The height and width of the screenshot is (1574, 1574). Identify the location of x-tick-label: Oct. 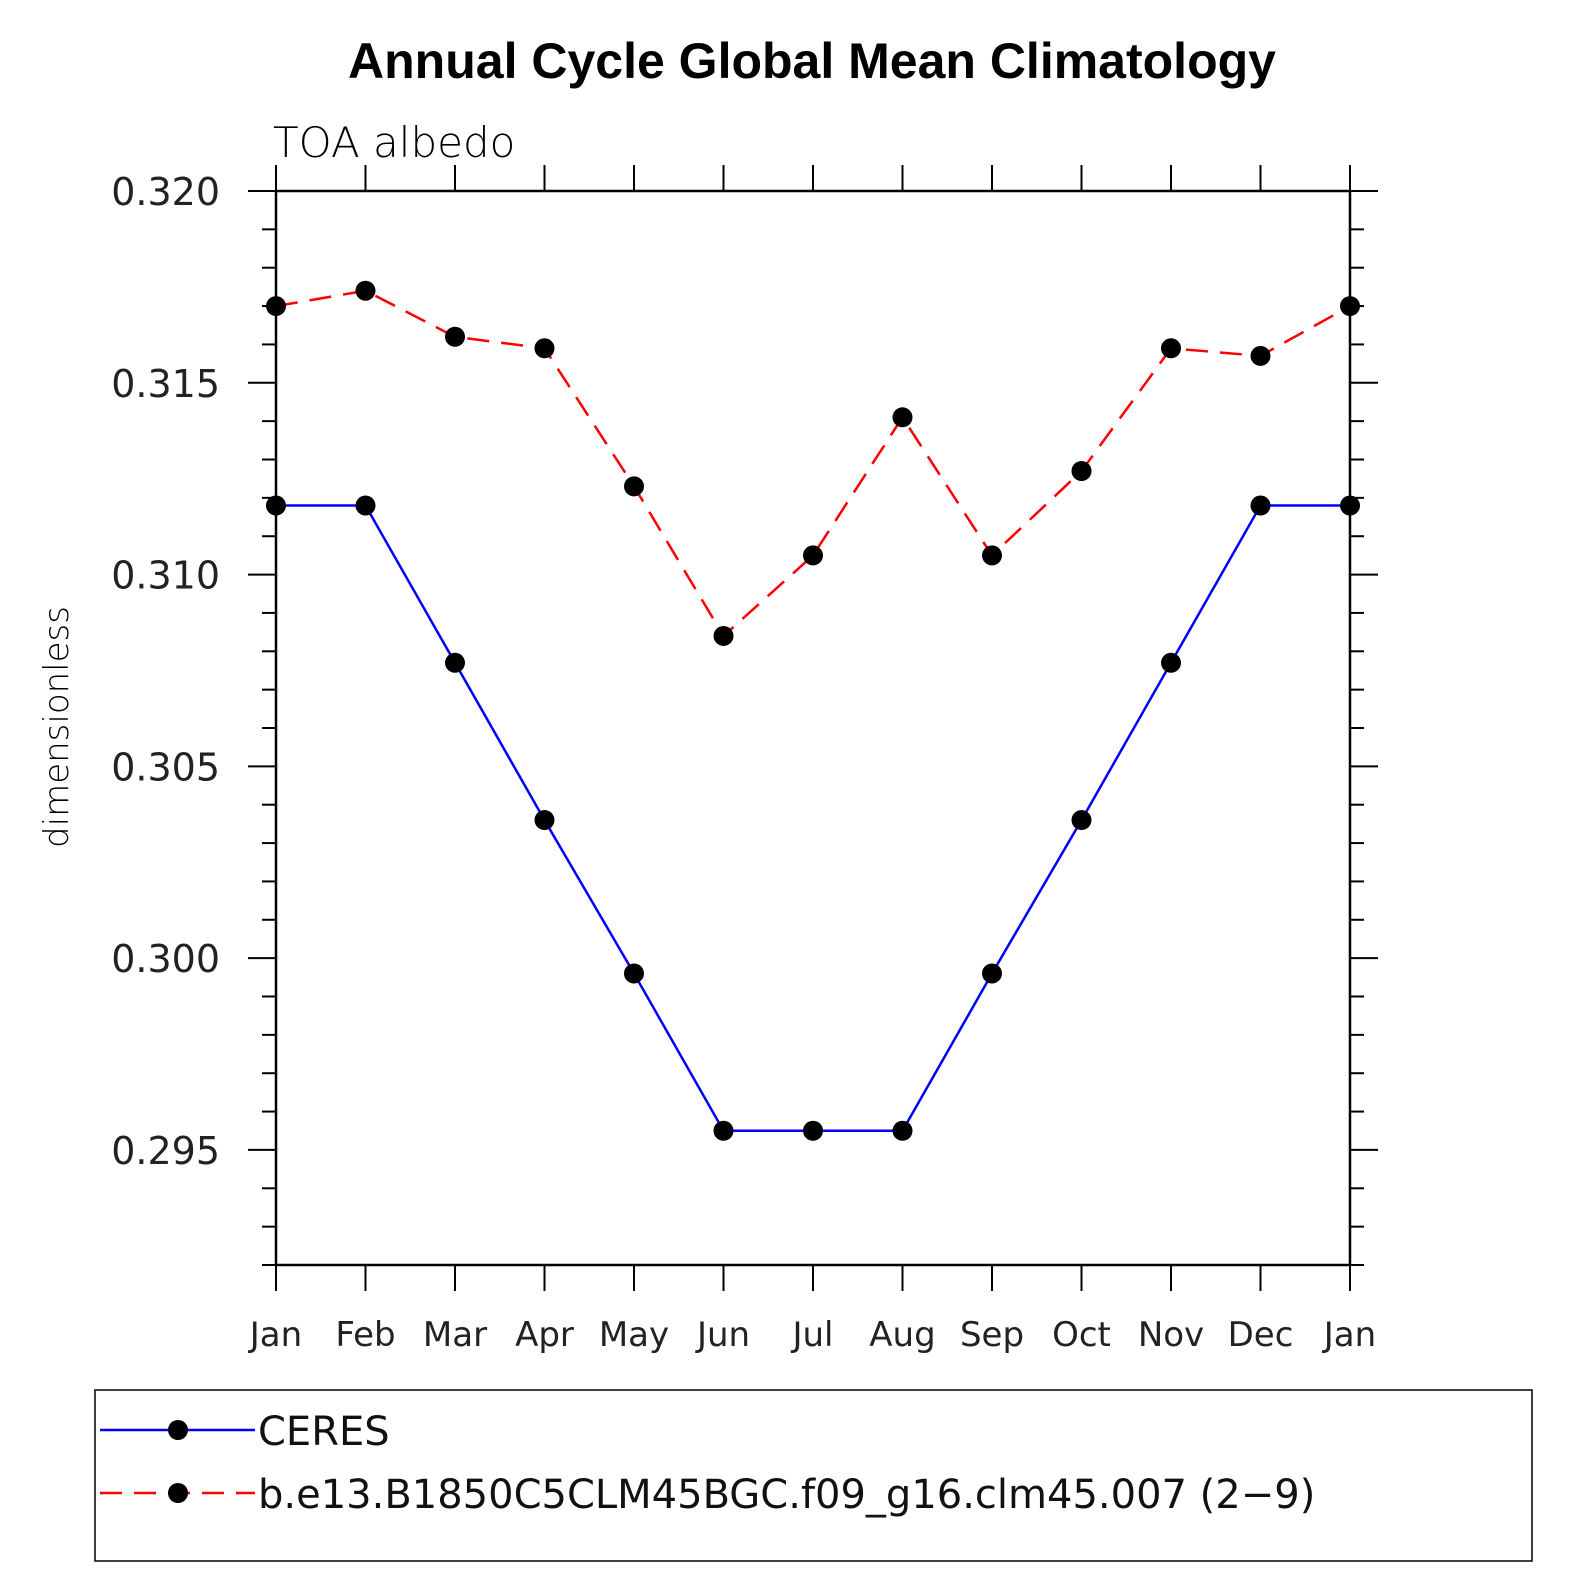
(1081, 1335).